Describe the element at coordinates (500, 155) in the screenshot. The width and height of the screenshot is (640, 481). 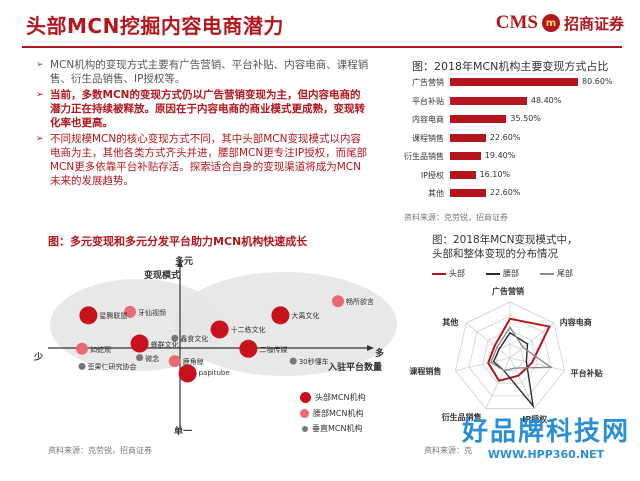
I see `bar-value-label: 19.40%` at that location.